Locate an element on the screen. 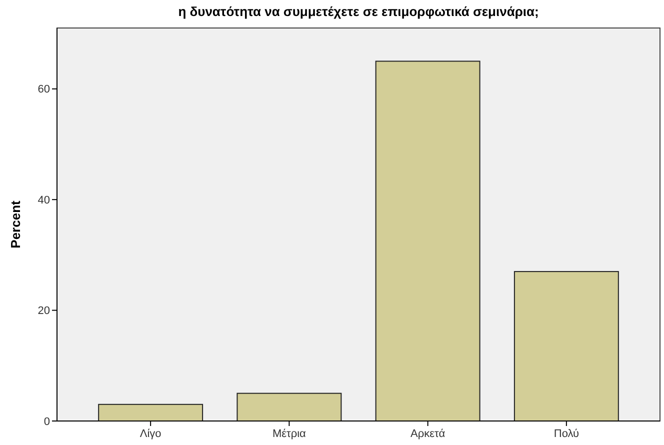  x-tick-label: Πολύ is located at coordinates (566, 434).